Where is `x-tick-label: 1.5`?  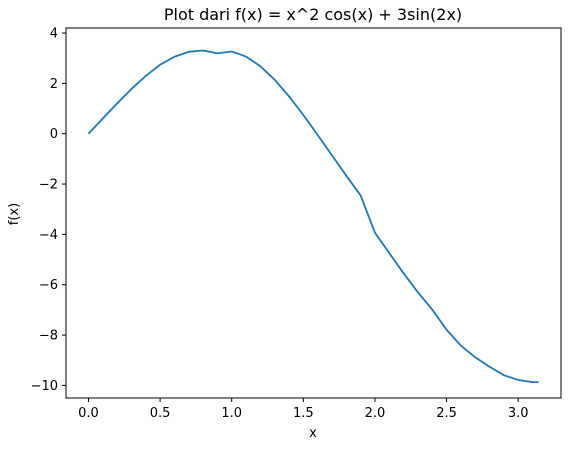
x-tick-label: 1.5 is located at coordinates (303, 413).